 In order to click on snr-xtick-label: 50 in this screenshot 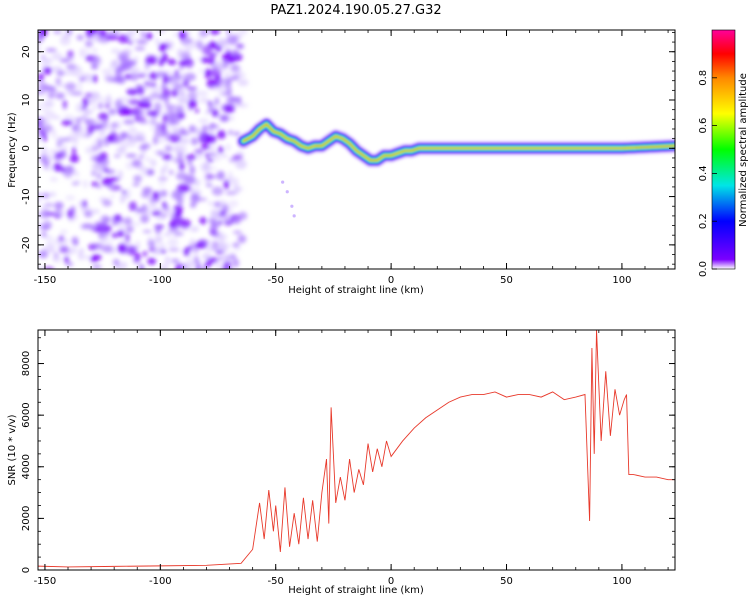, I will do `click(506, 581)`.